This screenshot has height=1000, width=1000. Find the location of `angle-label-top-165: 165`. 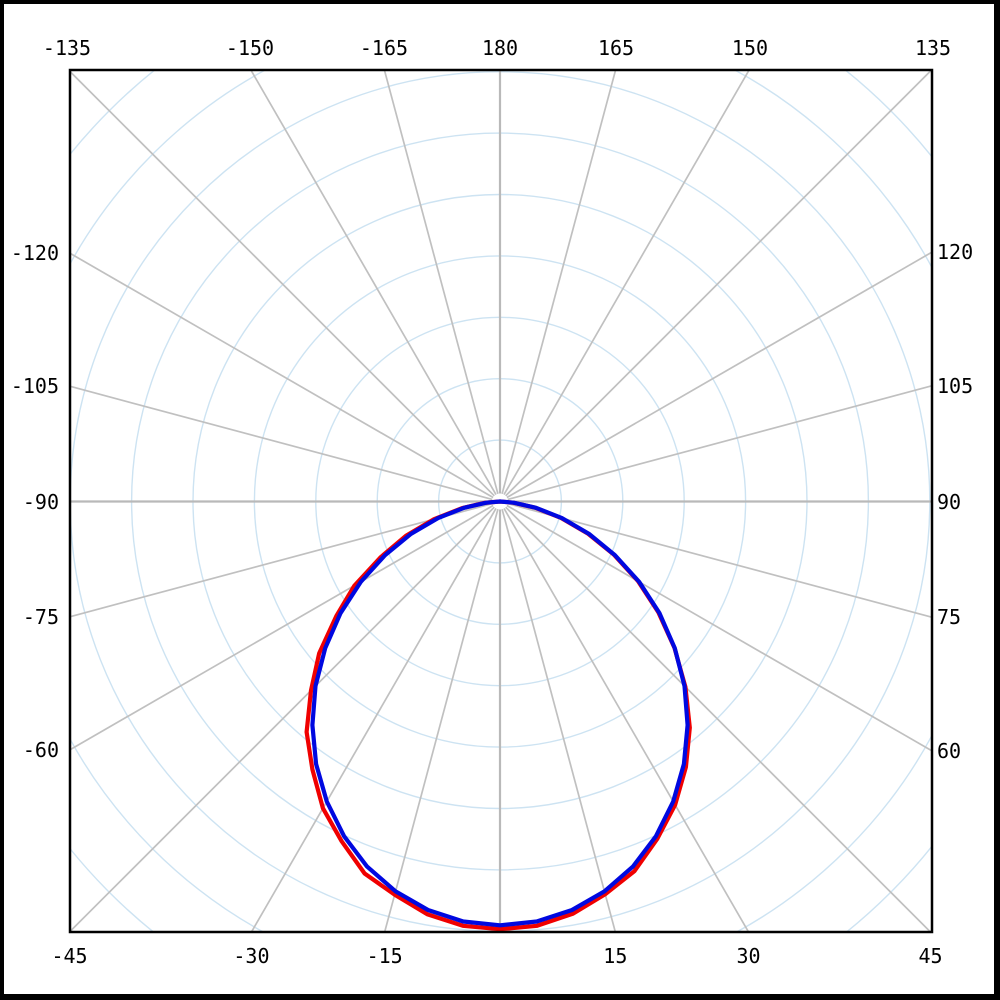

angle-label-top-165: 165 is located at coordinates (616, 48).